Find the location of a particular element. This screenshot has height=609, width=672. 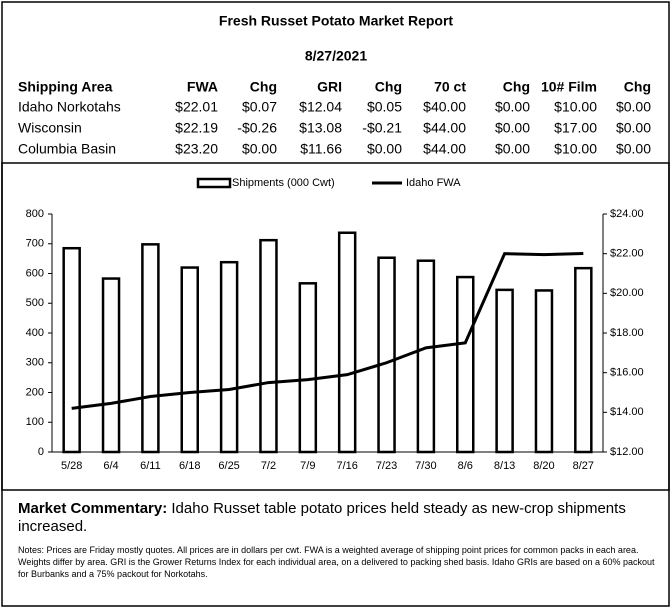

table-cell: $12.04 is located at coordinates (320, 107).